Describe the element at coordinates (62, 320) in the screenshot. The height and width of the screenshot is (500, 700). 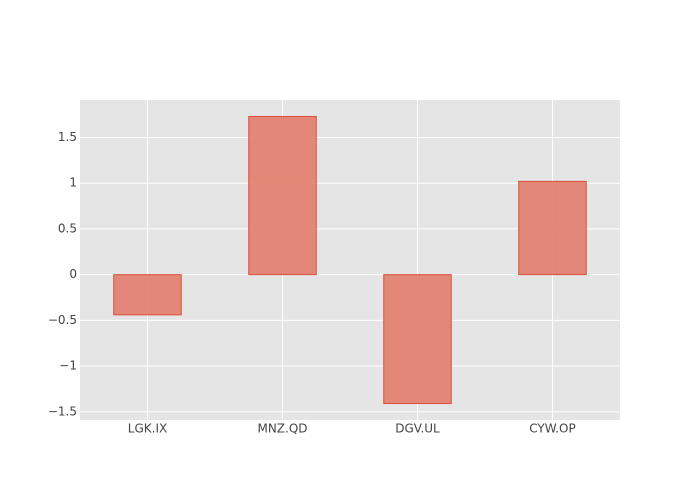
I see `y-tick-label: −0.5` at that location.